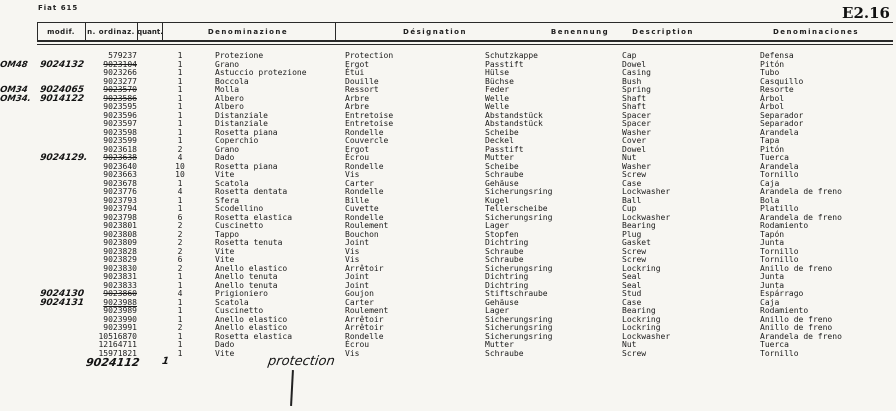  What do you see at coordinates (782, 81) in the screenshot?
I see `name-spanish: Casquillo` at bounding box center [782, 81].